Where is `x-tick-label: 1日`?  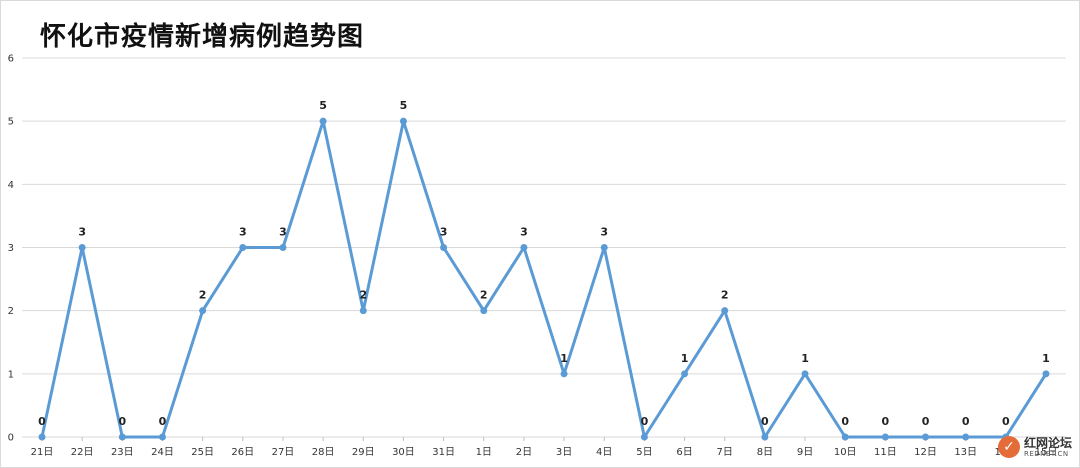 x-tick-label: 1日 is located at coordinates (484, 452).